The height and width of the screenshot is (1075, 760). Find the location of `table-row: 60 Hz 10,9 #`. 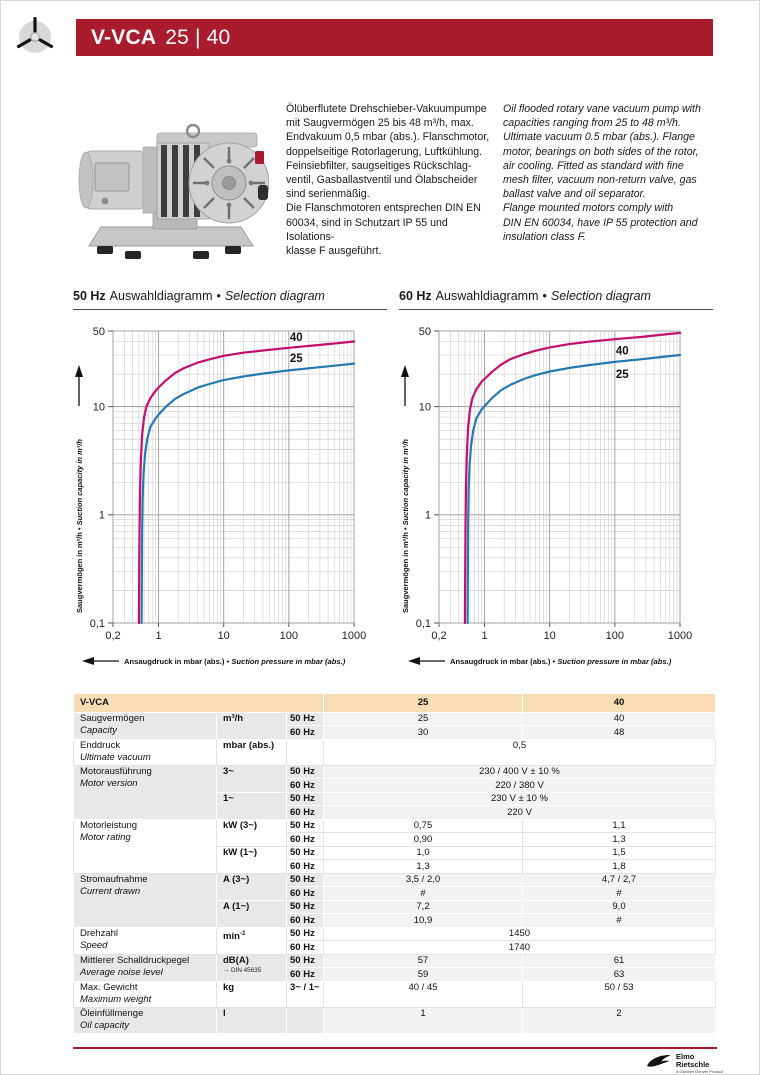

table-row: 60 Hz 10,9 # is located at coordinates (395, 920).